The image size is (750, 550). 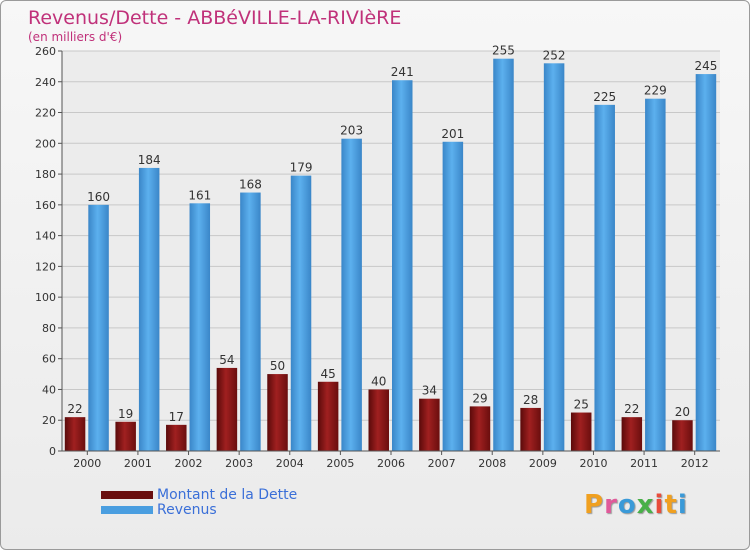 I want to click on debt-value-label: 29, so click(x=479, y=398).